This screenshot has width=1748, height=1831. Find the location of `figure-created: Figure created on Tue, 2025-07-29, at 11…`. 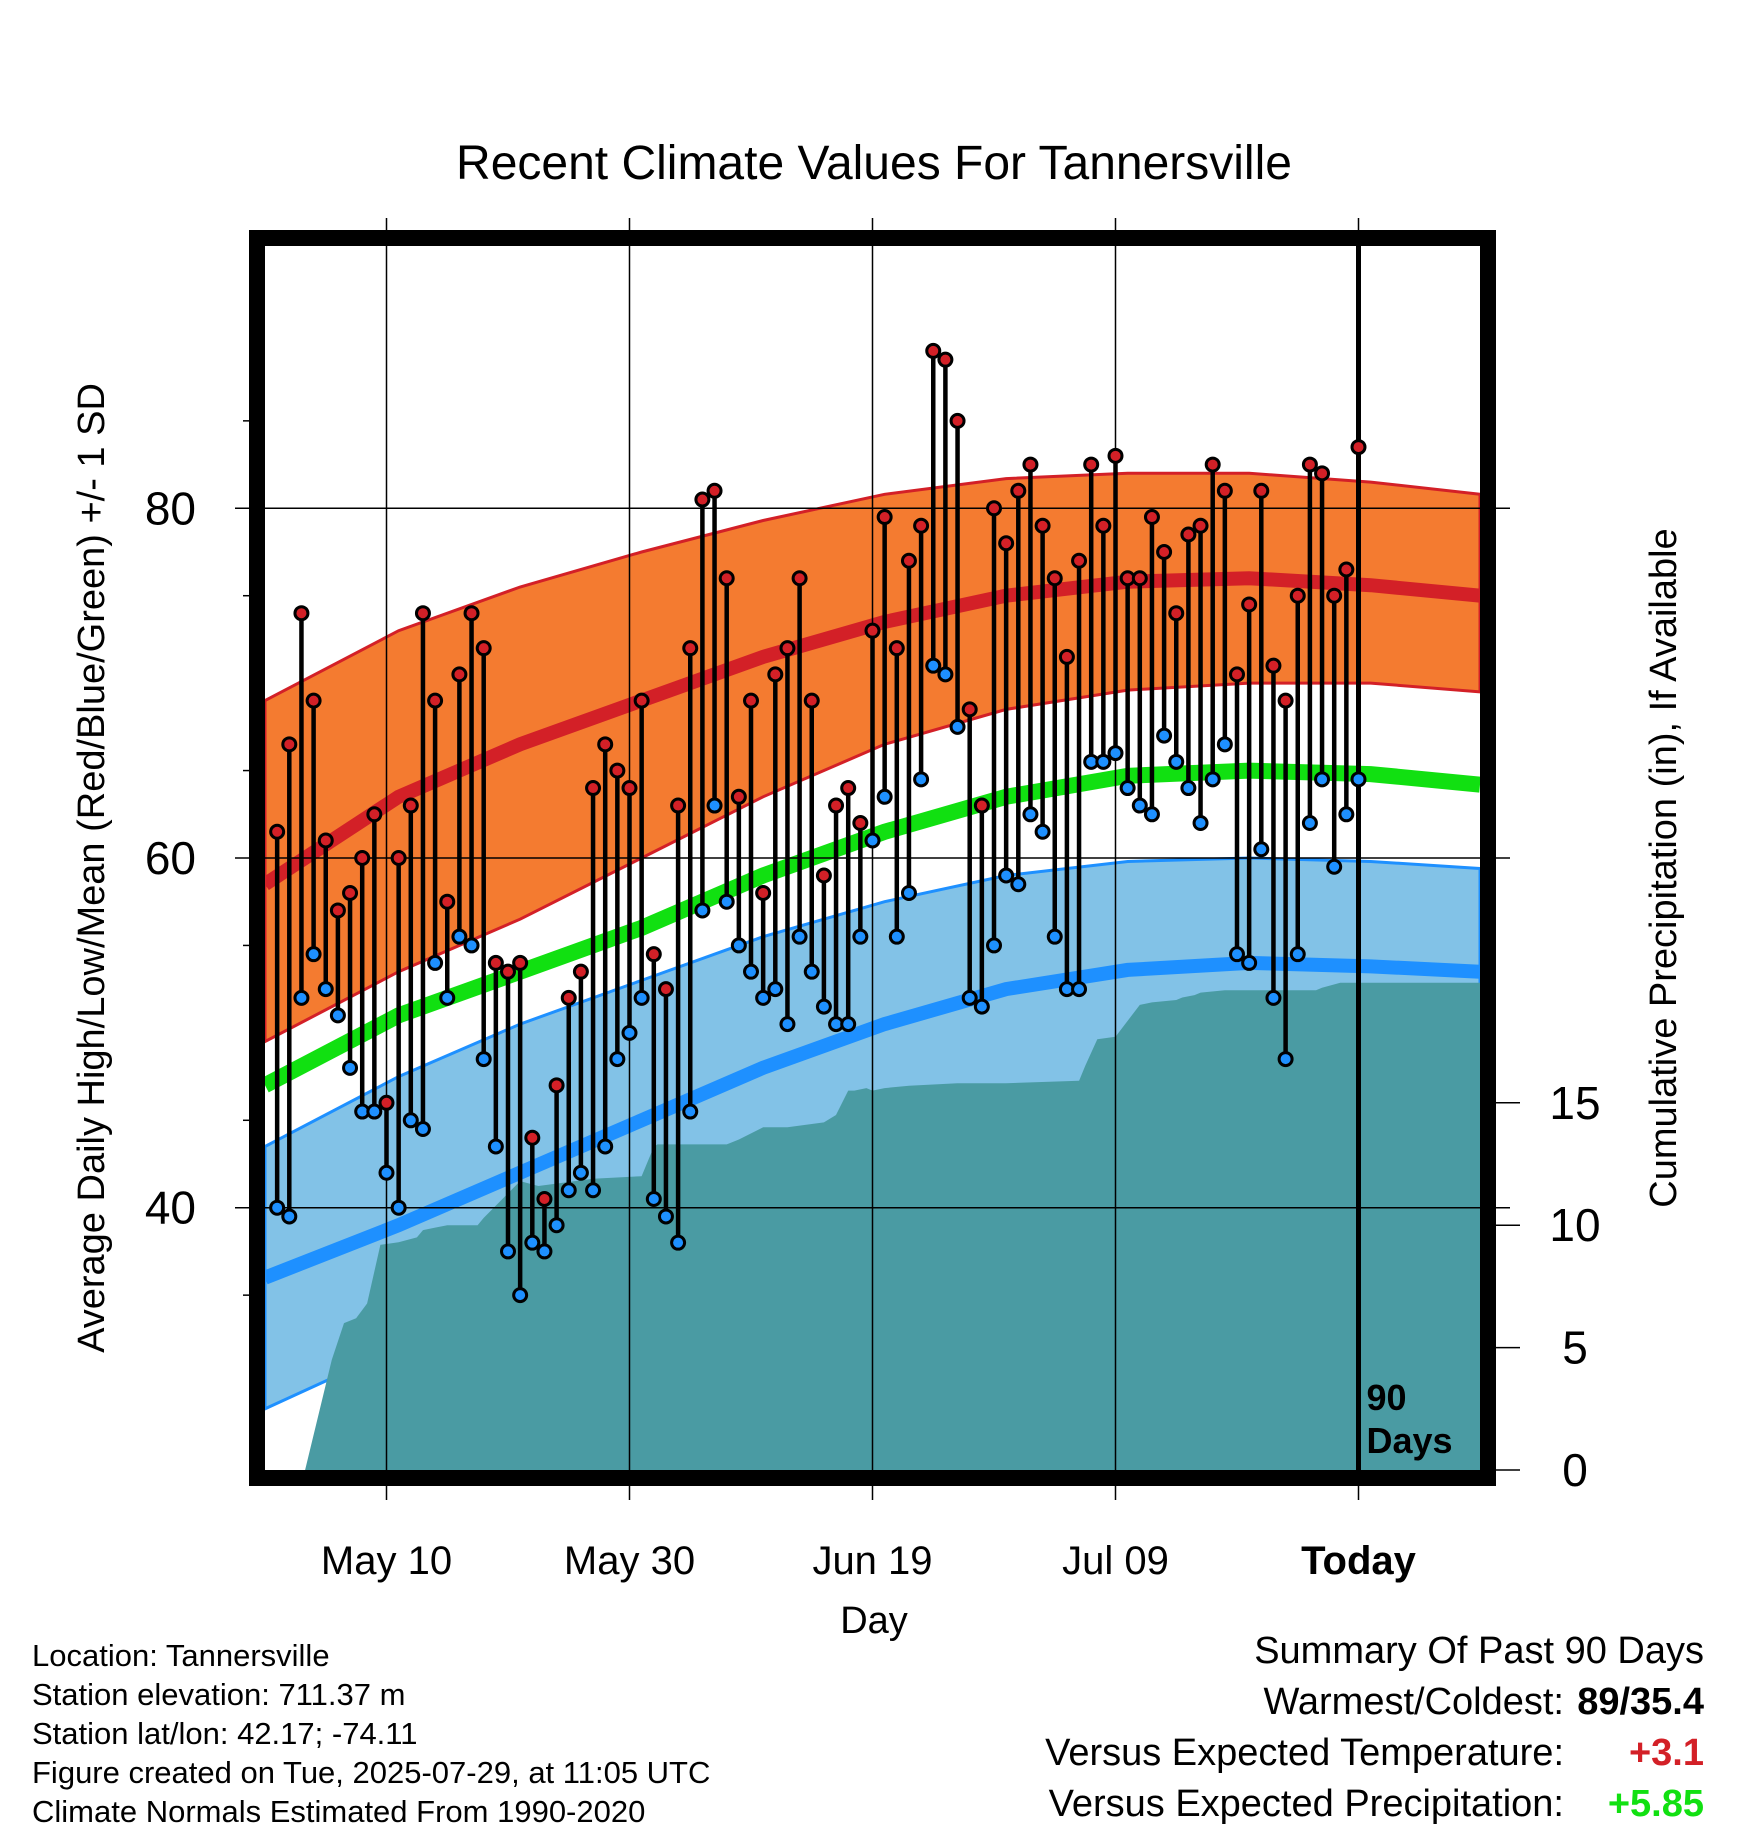

figure-created: Figure created on Tue, 2025-07-29, at 11… is located at coordinates (371, 1772).